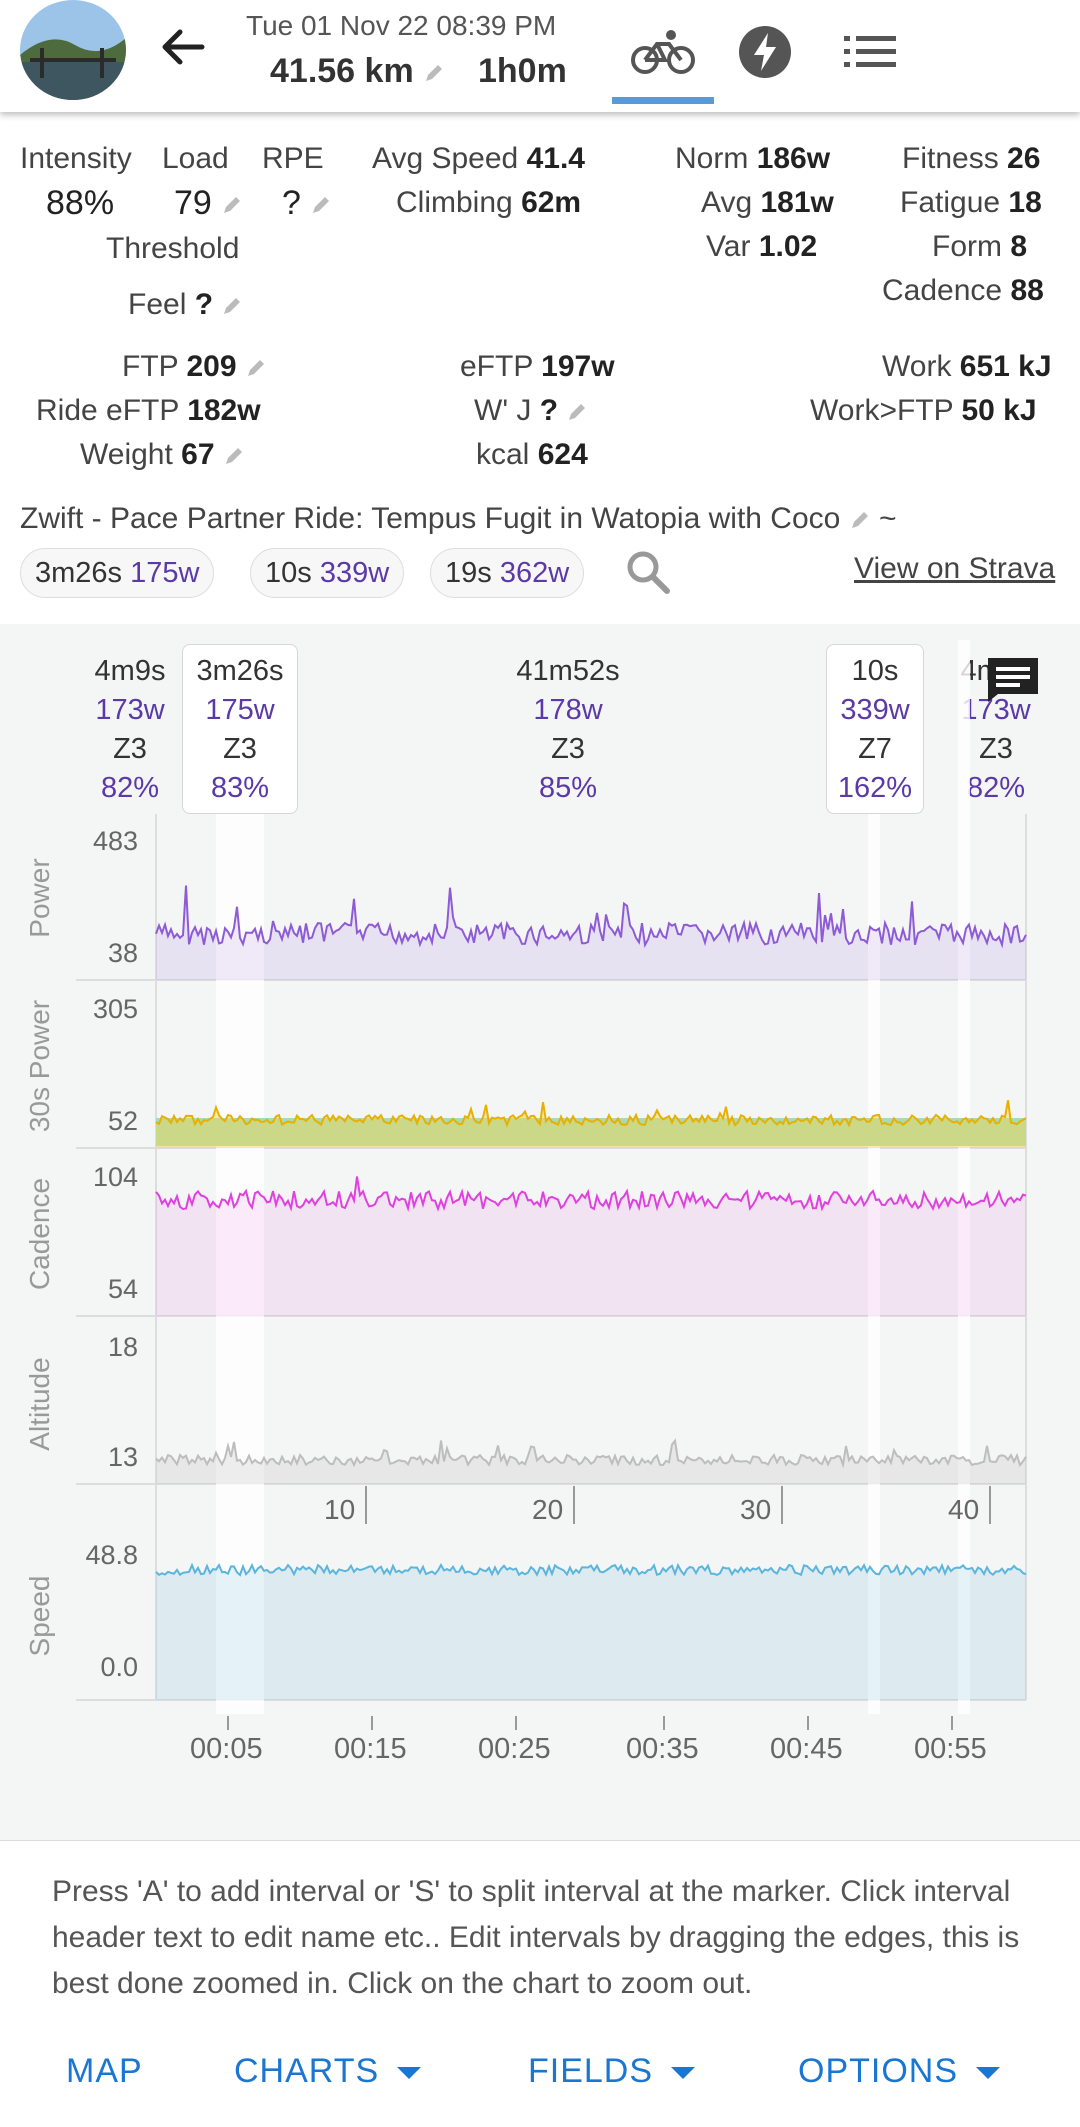  I want to click on work: Work 651 kJ, so click(967, 366).